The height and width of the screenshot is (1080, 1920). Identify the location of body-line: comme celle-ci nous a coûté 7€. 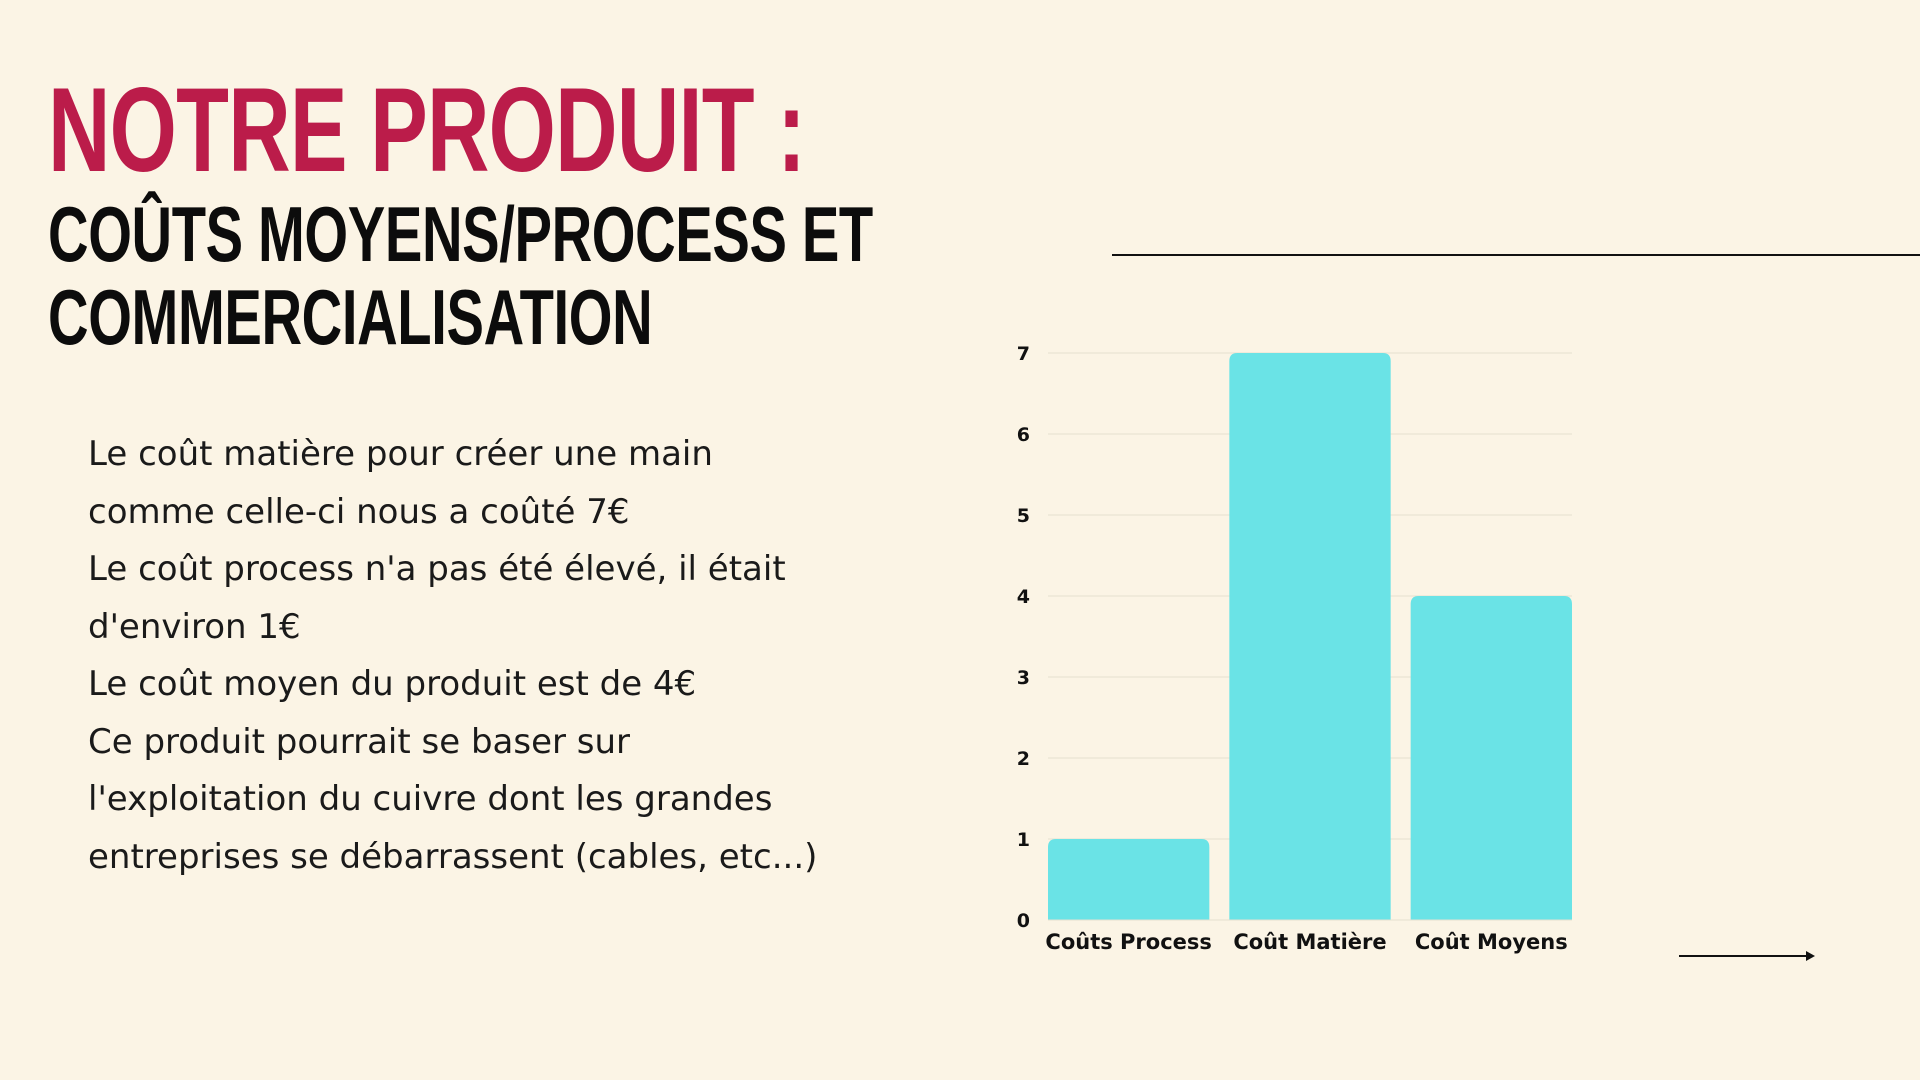
(359, 511).